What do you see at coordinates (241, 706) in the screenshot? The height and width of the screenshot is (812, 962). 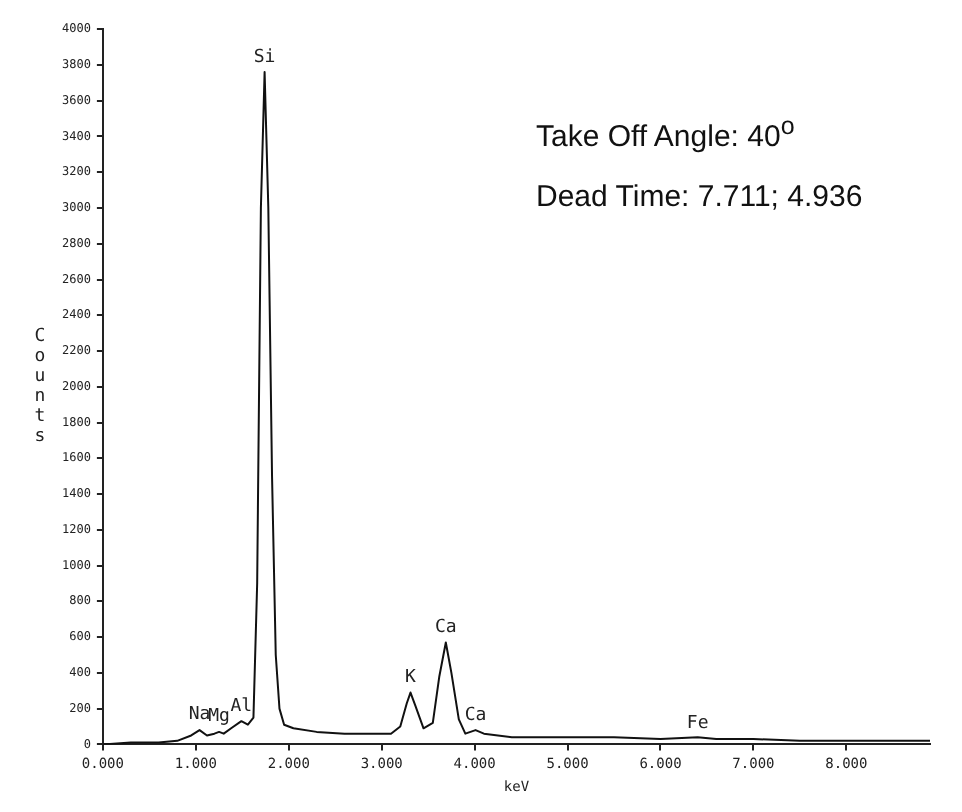 I see `annotation: Al` at bounding box center [241, 706].